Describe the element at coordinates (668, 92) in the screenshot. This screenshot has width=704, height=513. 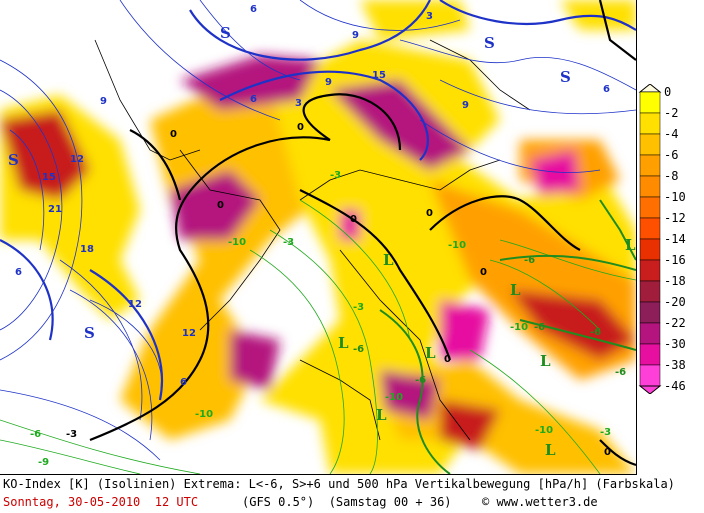
I see `scale-label: 0` at that location.